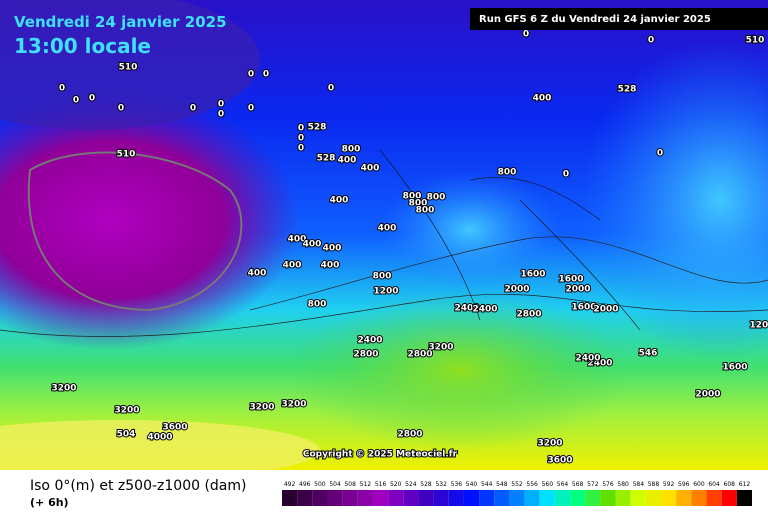 The height and width of the screenshot is (512, 768). What do you see at coordinates (366, 484) in the screenshot?
I see `scale-label: 512` at bounding box center [366, 484].